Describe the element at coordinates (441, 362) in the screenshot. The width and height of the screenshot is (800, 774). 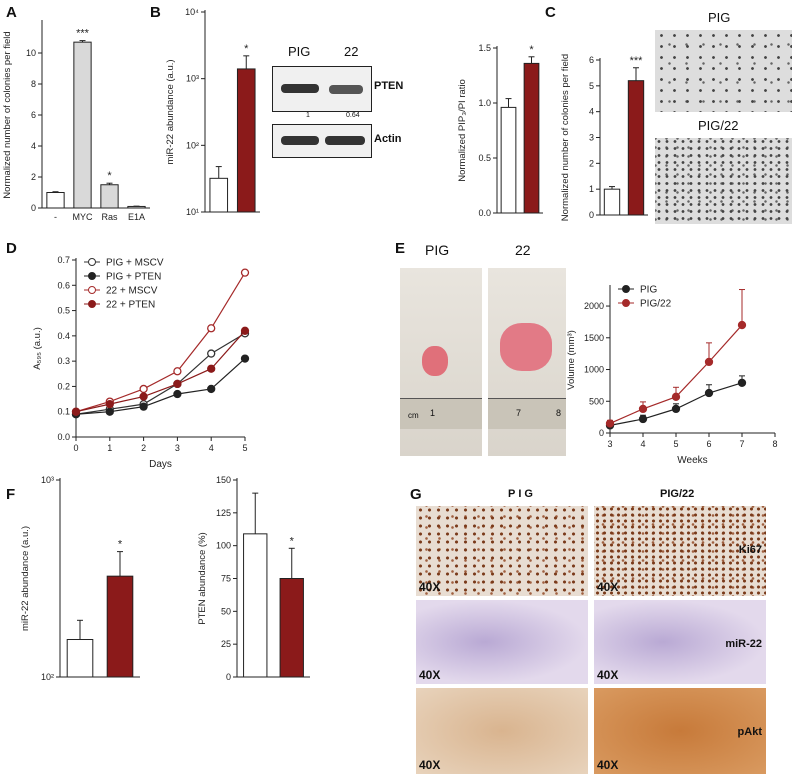
I see `tumor-photo: cm 1` at that location.